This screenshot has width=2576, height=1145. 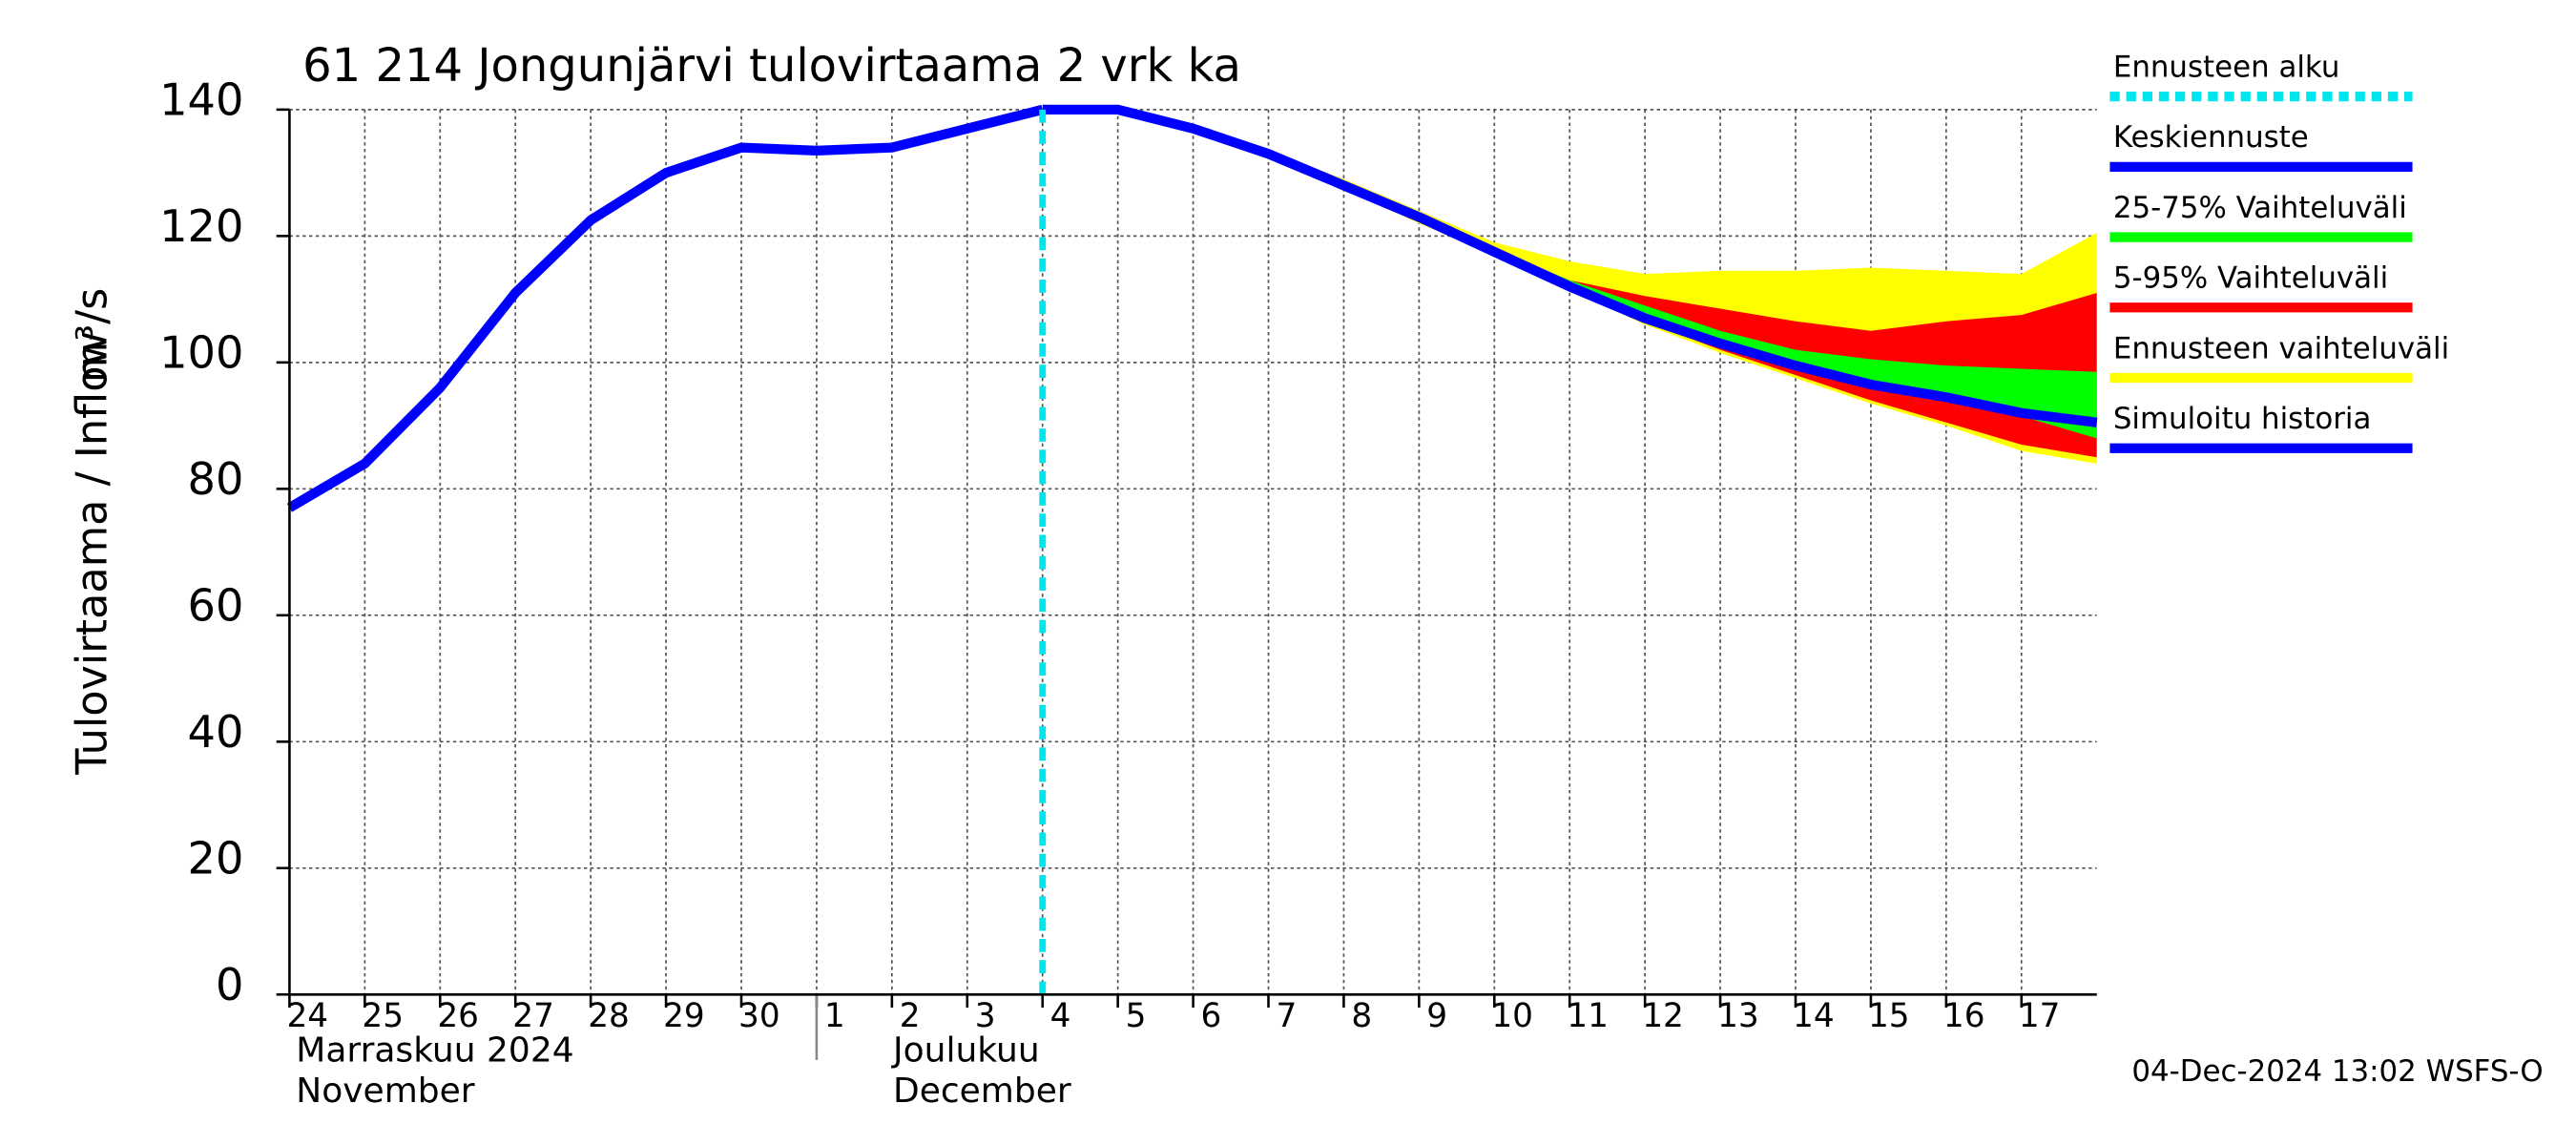 I want to click on x-tick-label: 8, so click(x=1361, y=1016).